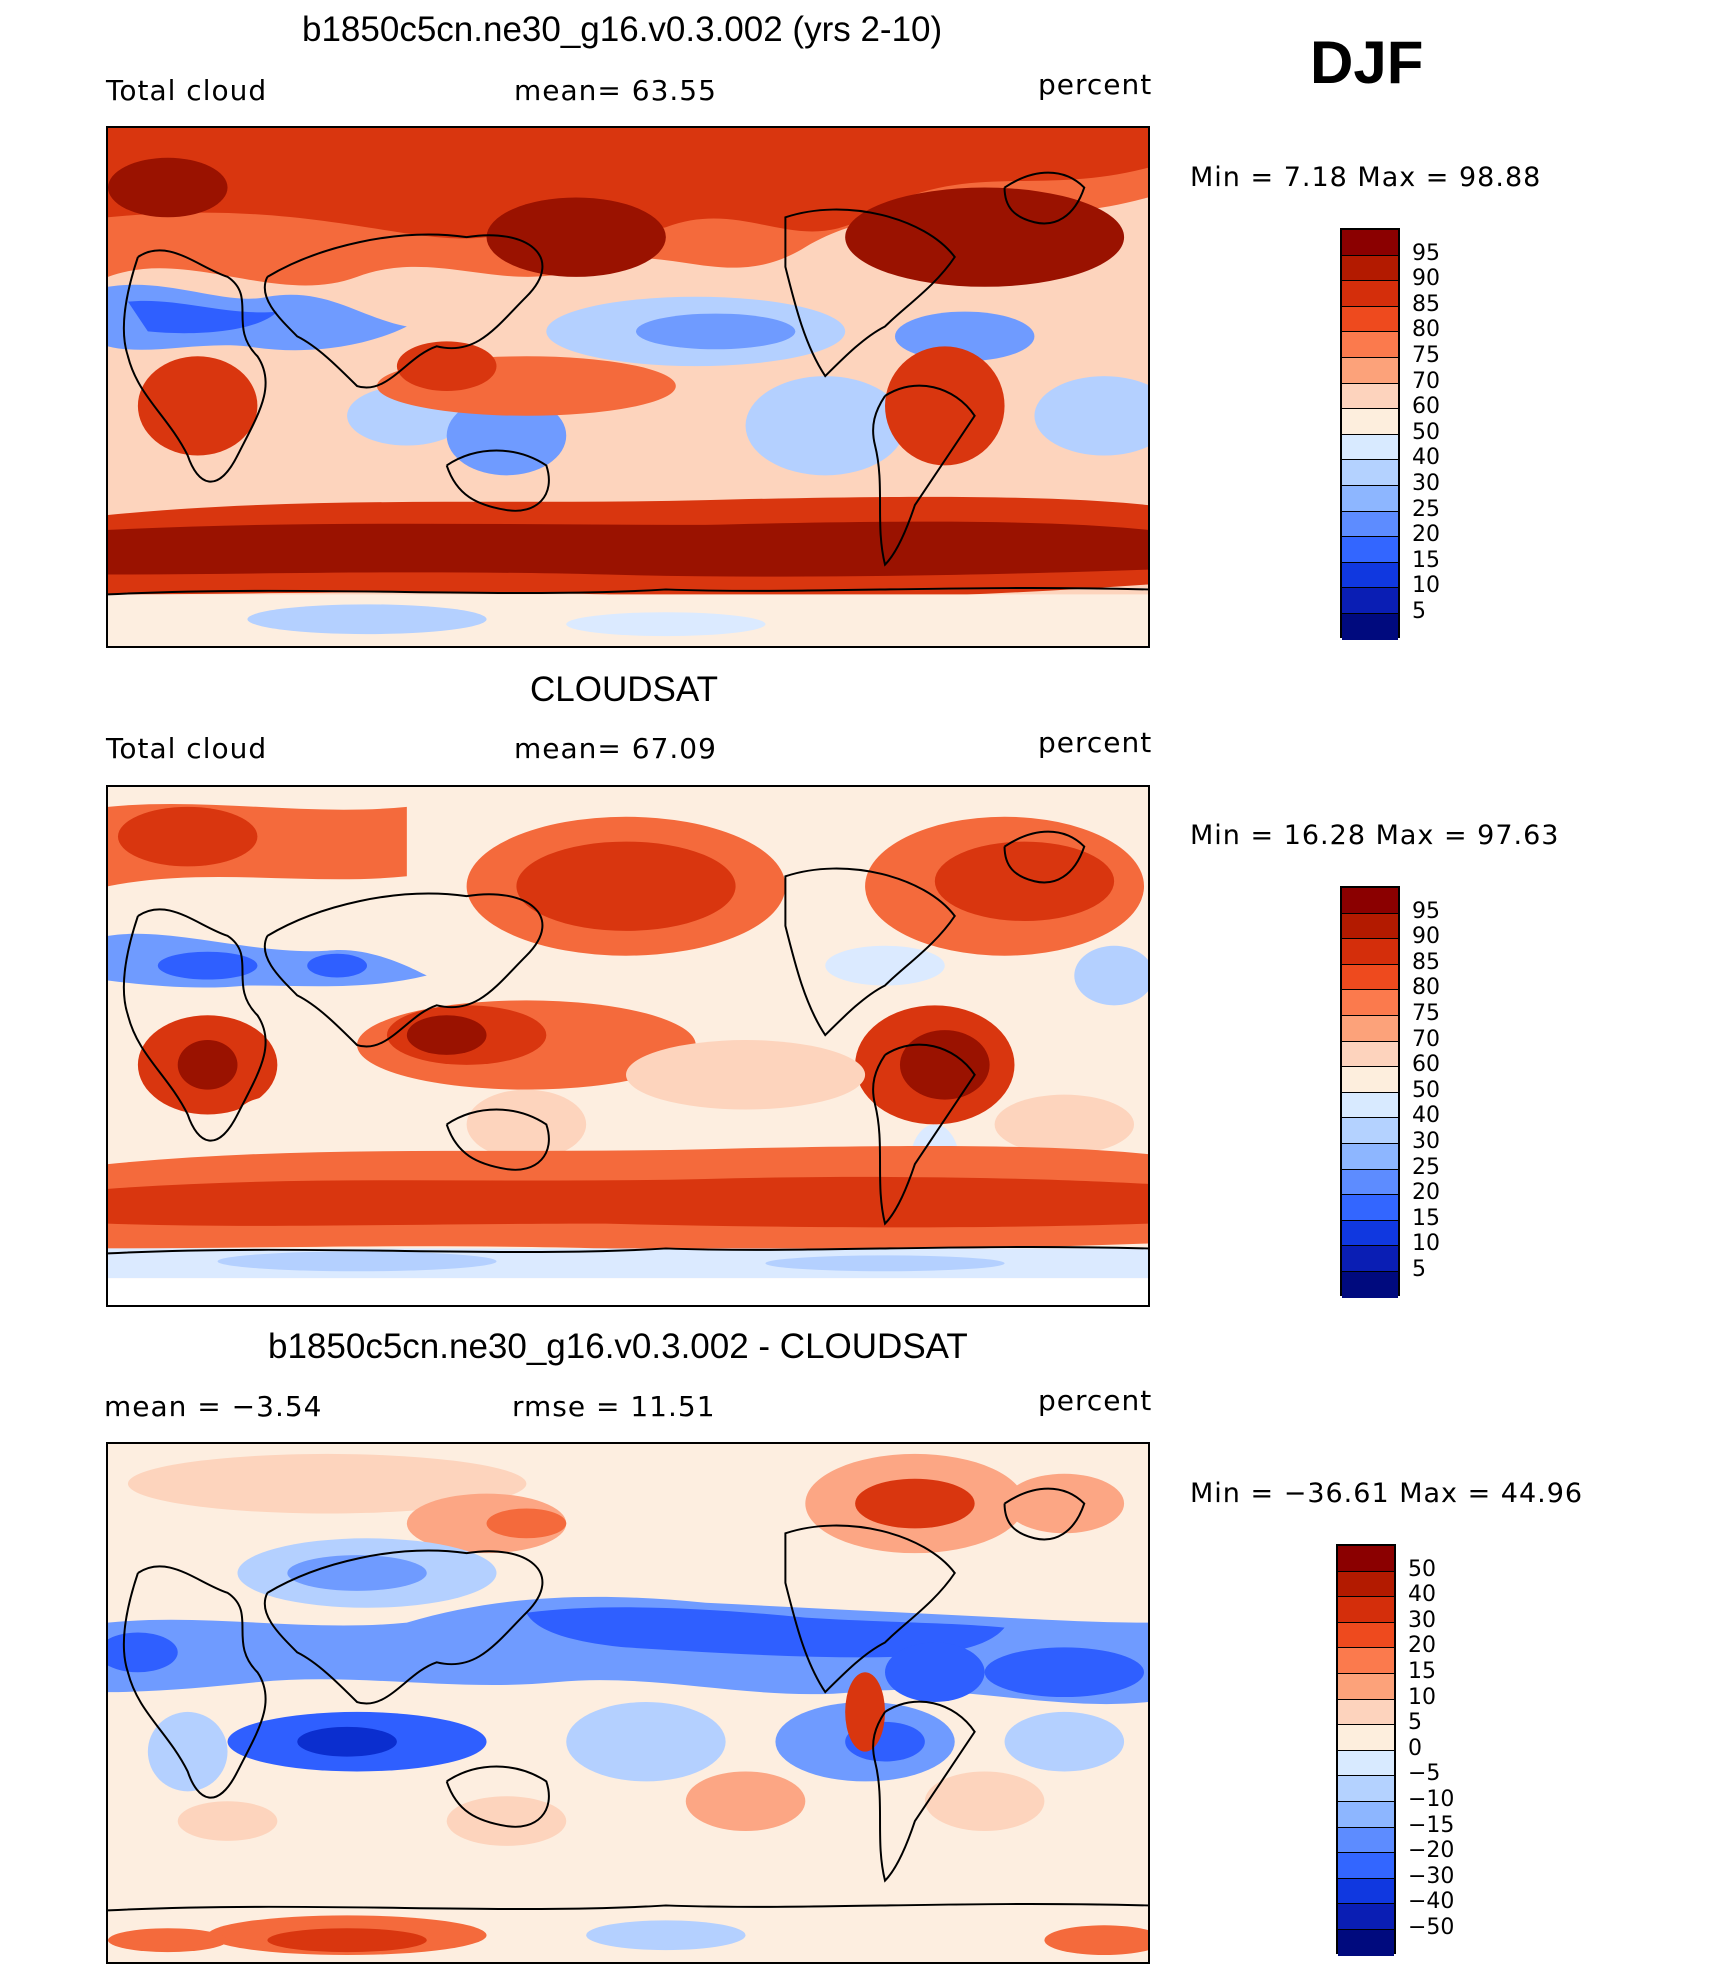 The image size is (1710, 1964). I want to click on colorbar-tick-label: −20, so click(1431, 1851).